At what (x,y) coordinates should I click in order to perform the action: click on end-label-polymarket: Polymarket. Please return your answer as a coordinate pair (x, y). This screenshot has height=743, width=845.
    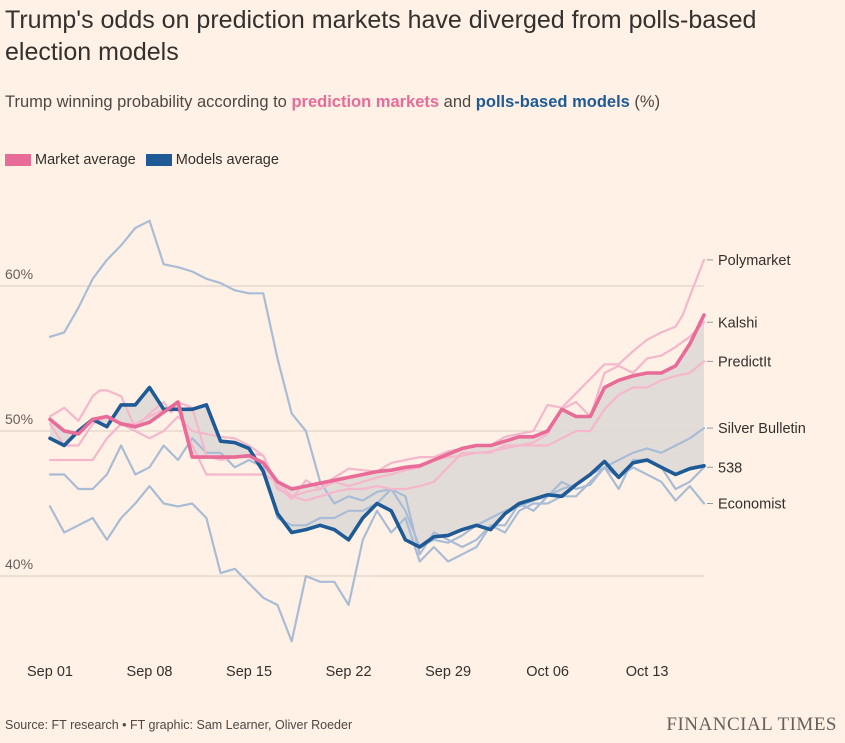
    Looking at the image, I should click on (754, 261).